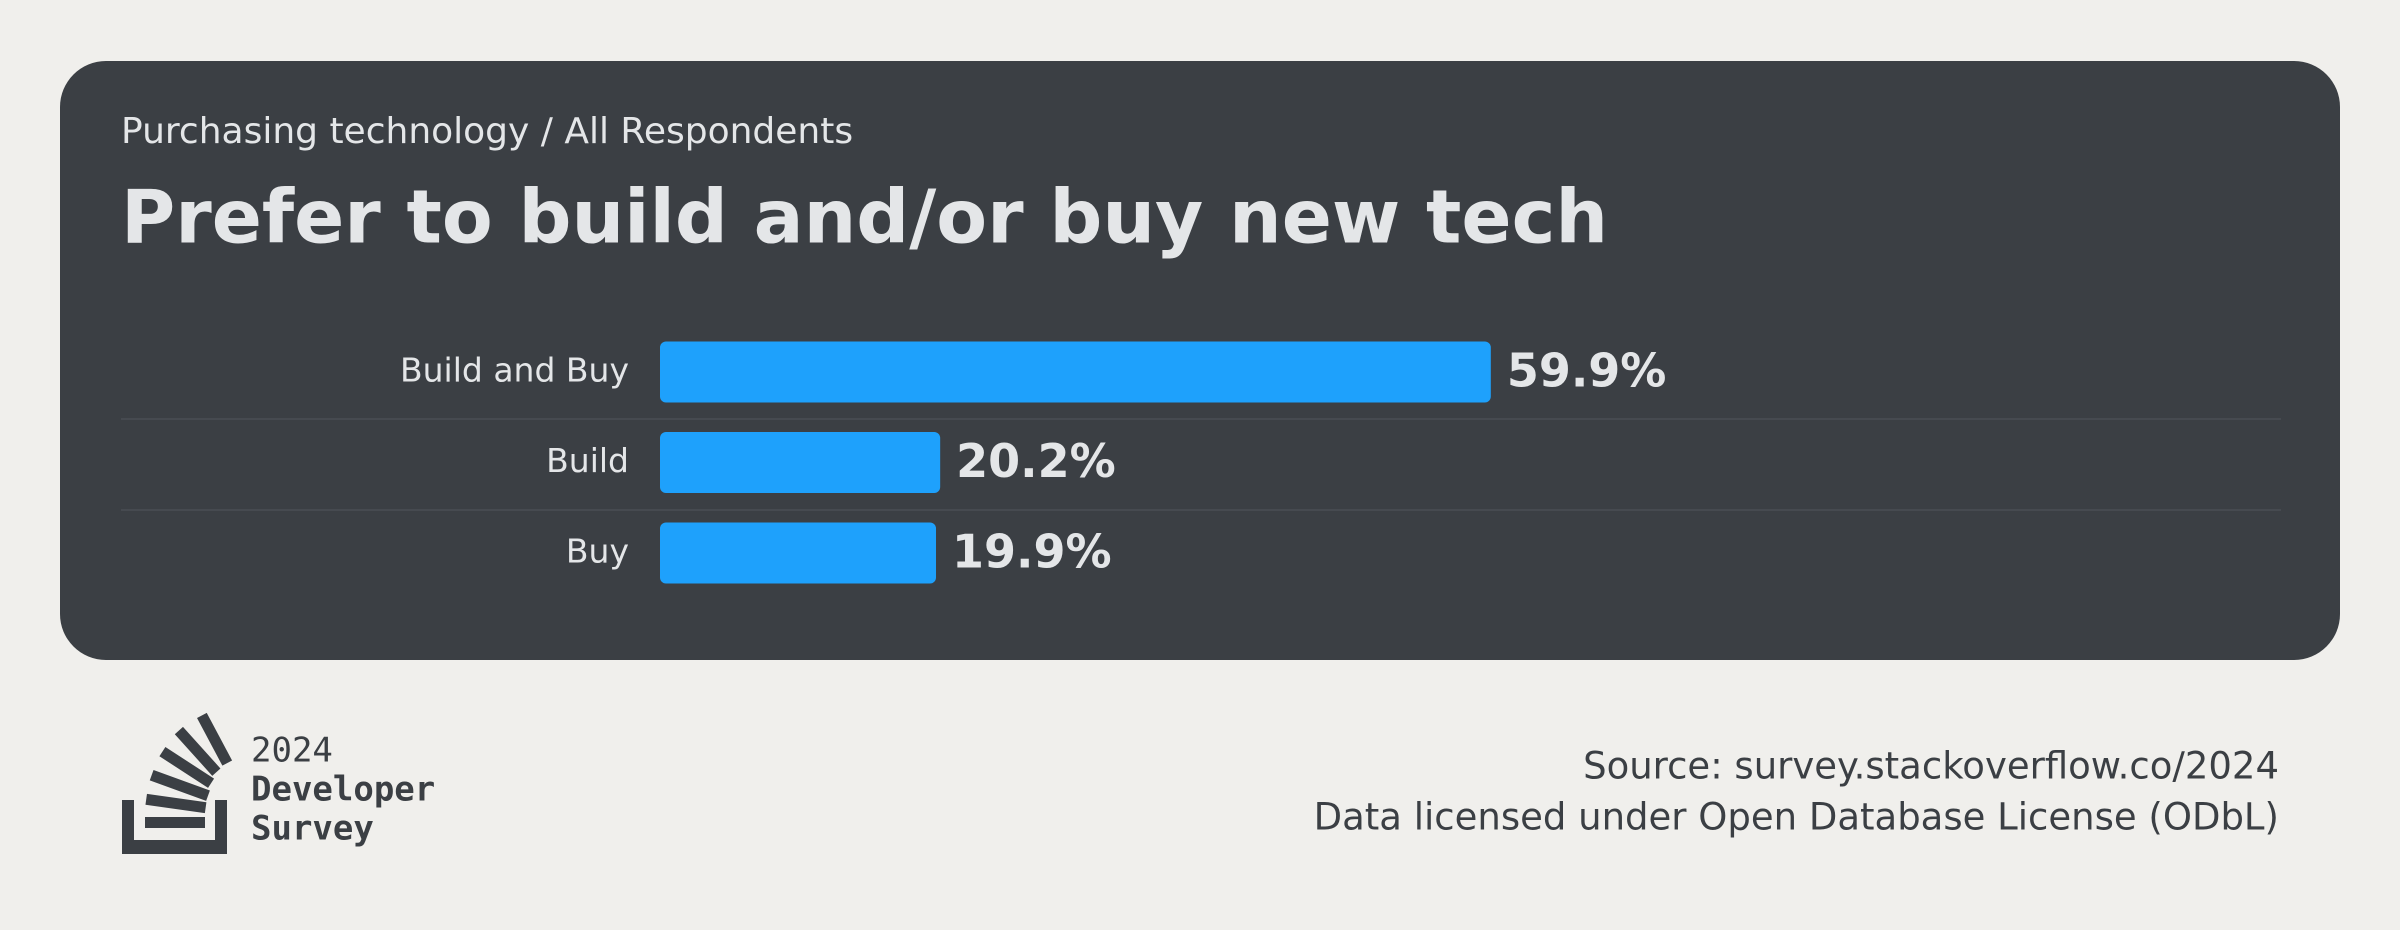 The height and width of the screenshot is (930, 2400). I want to click on category-label: Buy, so click(597, 551).